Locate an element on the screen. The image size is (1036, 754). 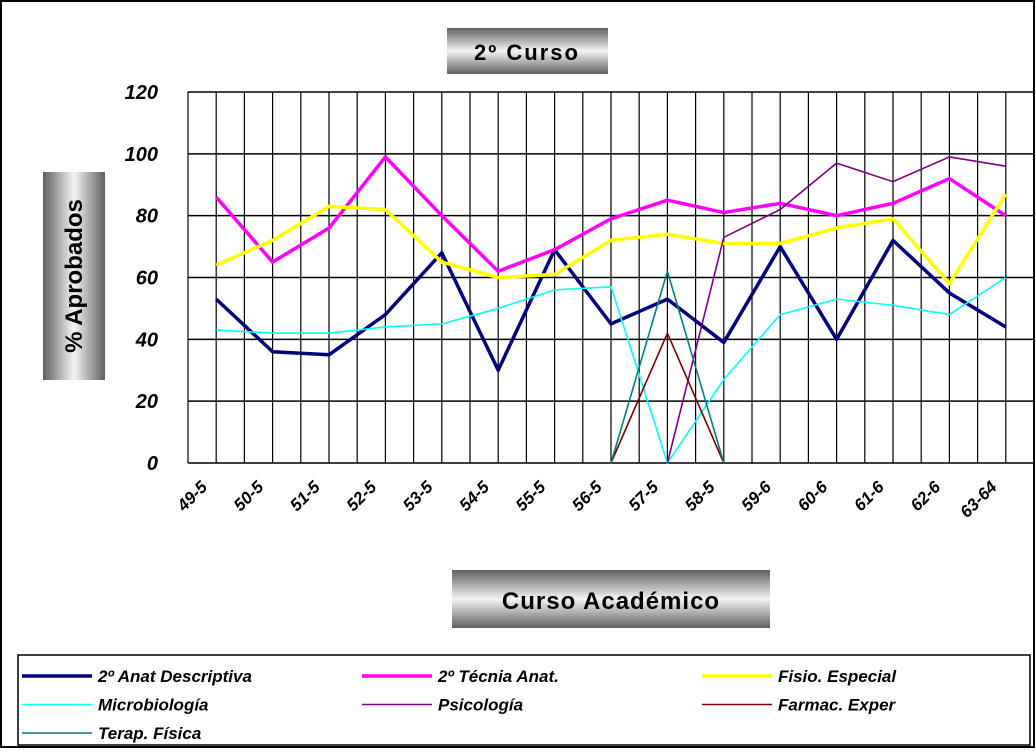
legend-label: Microbiología is located at coordinates (153, 705).